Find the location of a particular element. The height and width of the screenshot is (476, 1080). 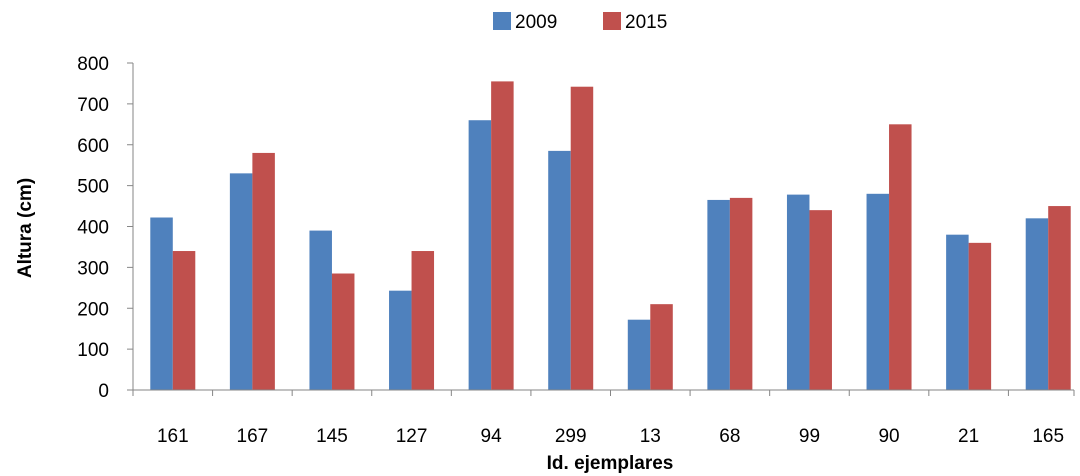

y-tick-label: 700 is located at coordinates (93, 105).